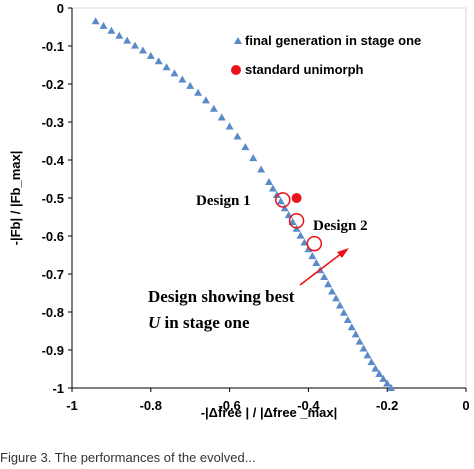 This screenshot has height=469, width=474. What do you see at coordinates (53, 236) in the screenshot?
I see `y-tick-label: -0.6` at bounding box center [53, 236].